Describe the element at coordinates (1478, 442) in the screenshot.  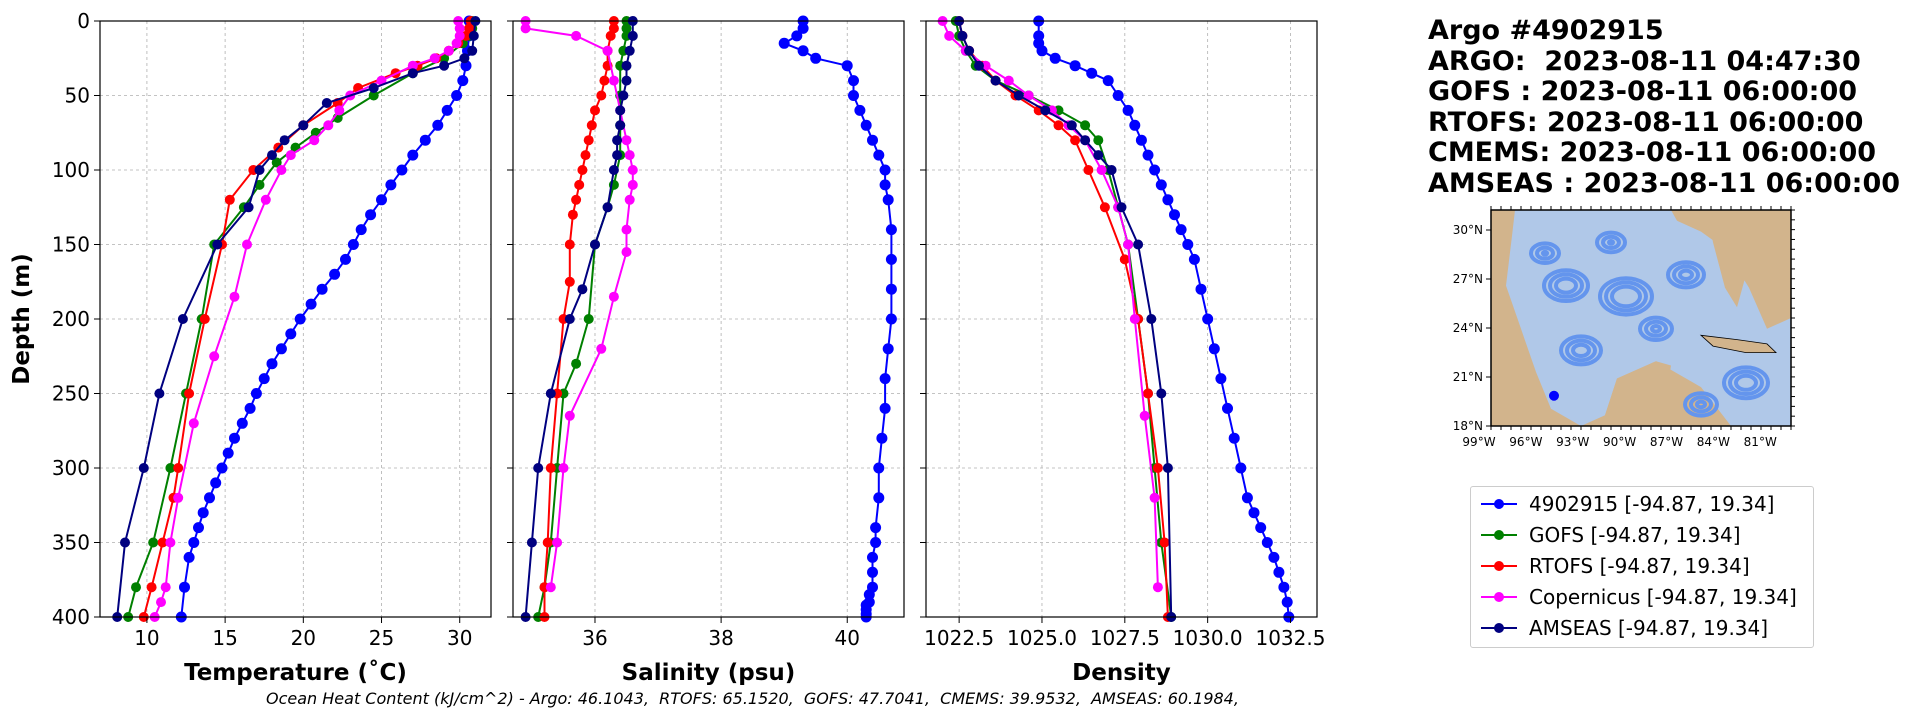
I see `lon-label: 99°W` at that location.